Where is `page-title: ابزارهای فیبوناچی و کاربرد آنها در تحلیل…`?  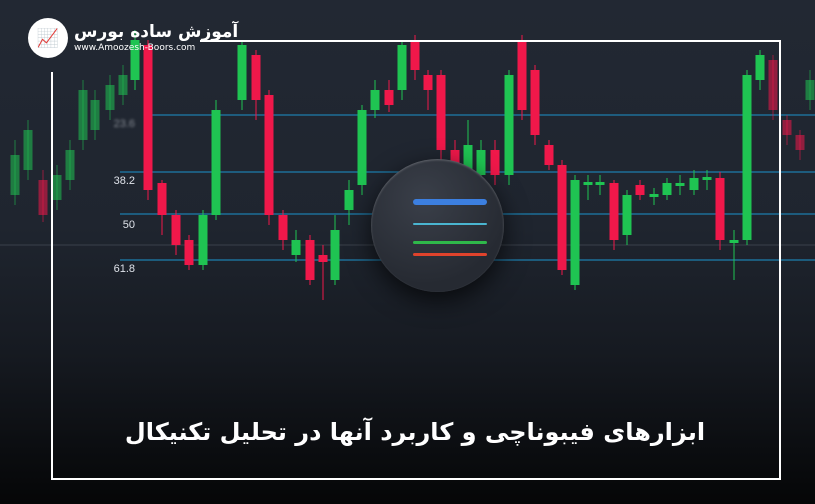 page-title: ابزارهای فیبوناچی و کاربرد آنها در تحلیل… is located at coordinates (415, 432).